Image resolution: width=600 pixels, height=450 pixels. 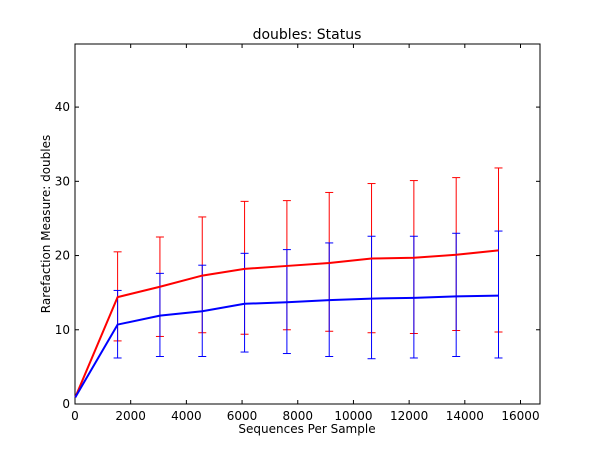 What do you see at coordinates (409, 416) in the screenshot?
I see `x-tick-label-6: 12000` at bounding box center [409, 416].